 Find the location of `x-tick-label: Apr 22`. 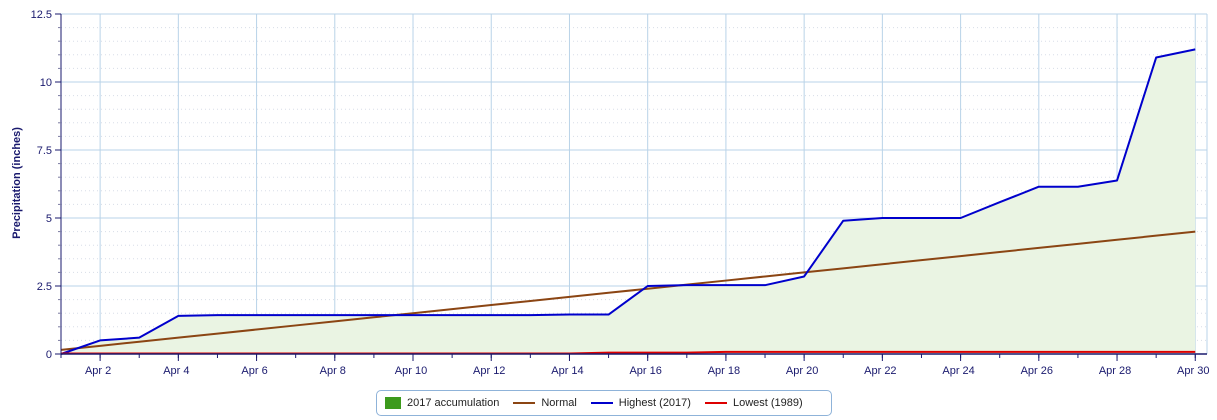

x-tick-label: Apr 22 is located at coordinates (880, 371).